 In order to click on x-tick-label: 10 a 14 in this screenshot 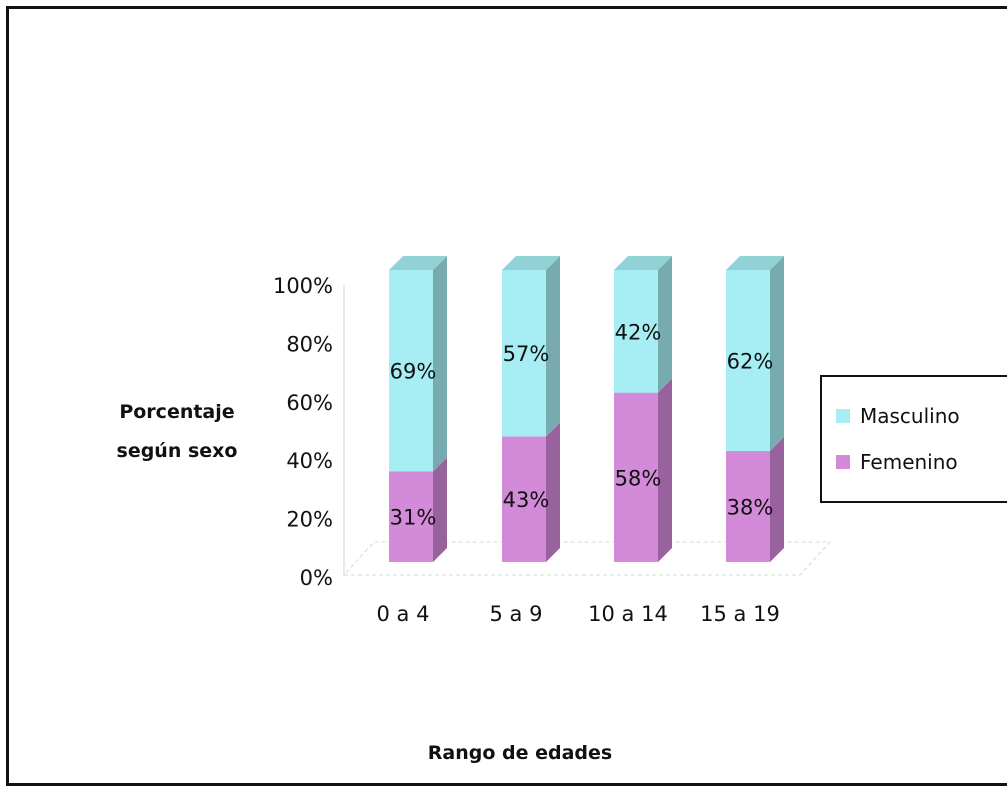, I will do `click(628, 614)`.